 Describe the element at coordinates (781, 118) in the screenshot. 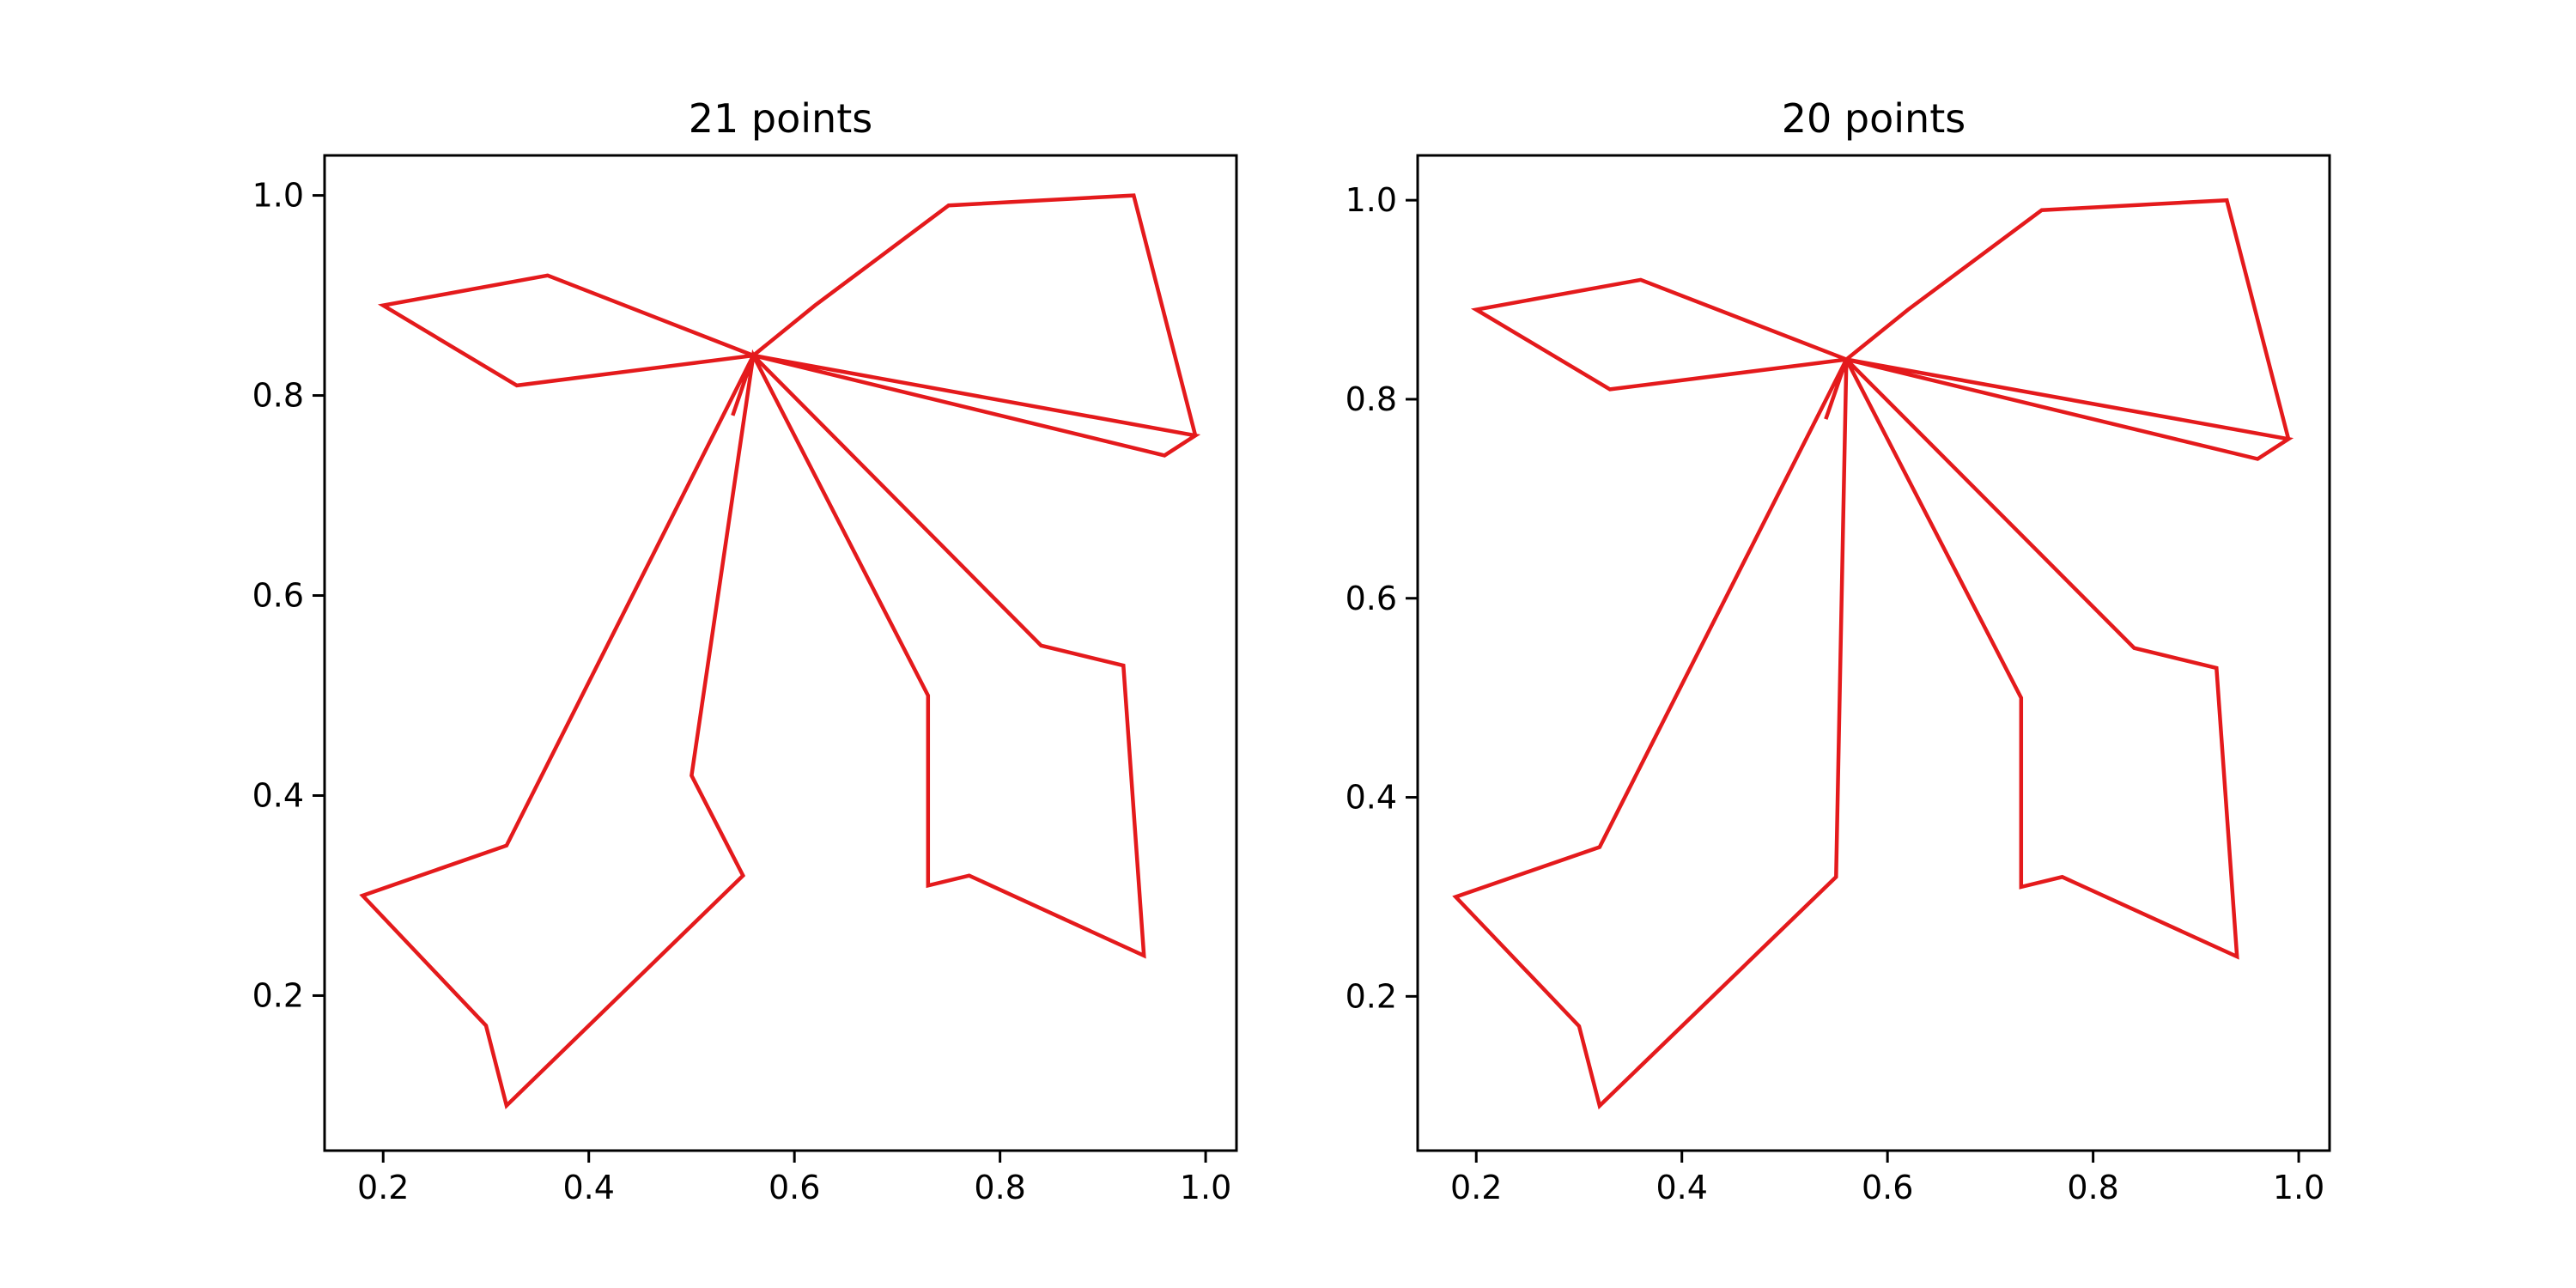

I see `subplot-left-title: 21 points` at that location.